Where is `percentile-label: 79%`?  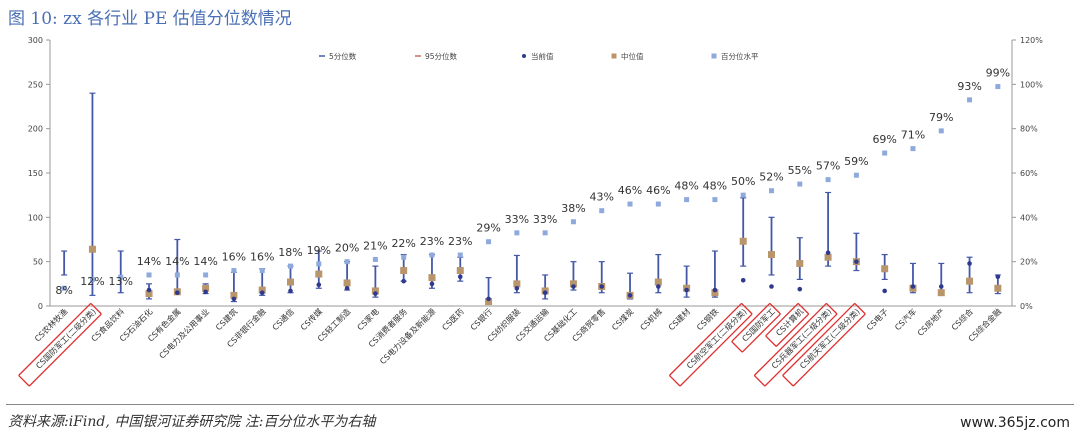 percentile-label: 79% is located at coordinates (941, 117).